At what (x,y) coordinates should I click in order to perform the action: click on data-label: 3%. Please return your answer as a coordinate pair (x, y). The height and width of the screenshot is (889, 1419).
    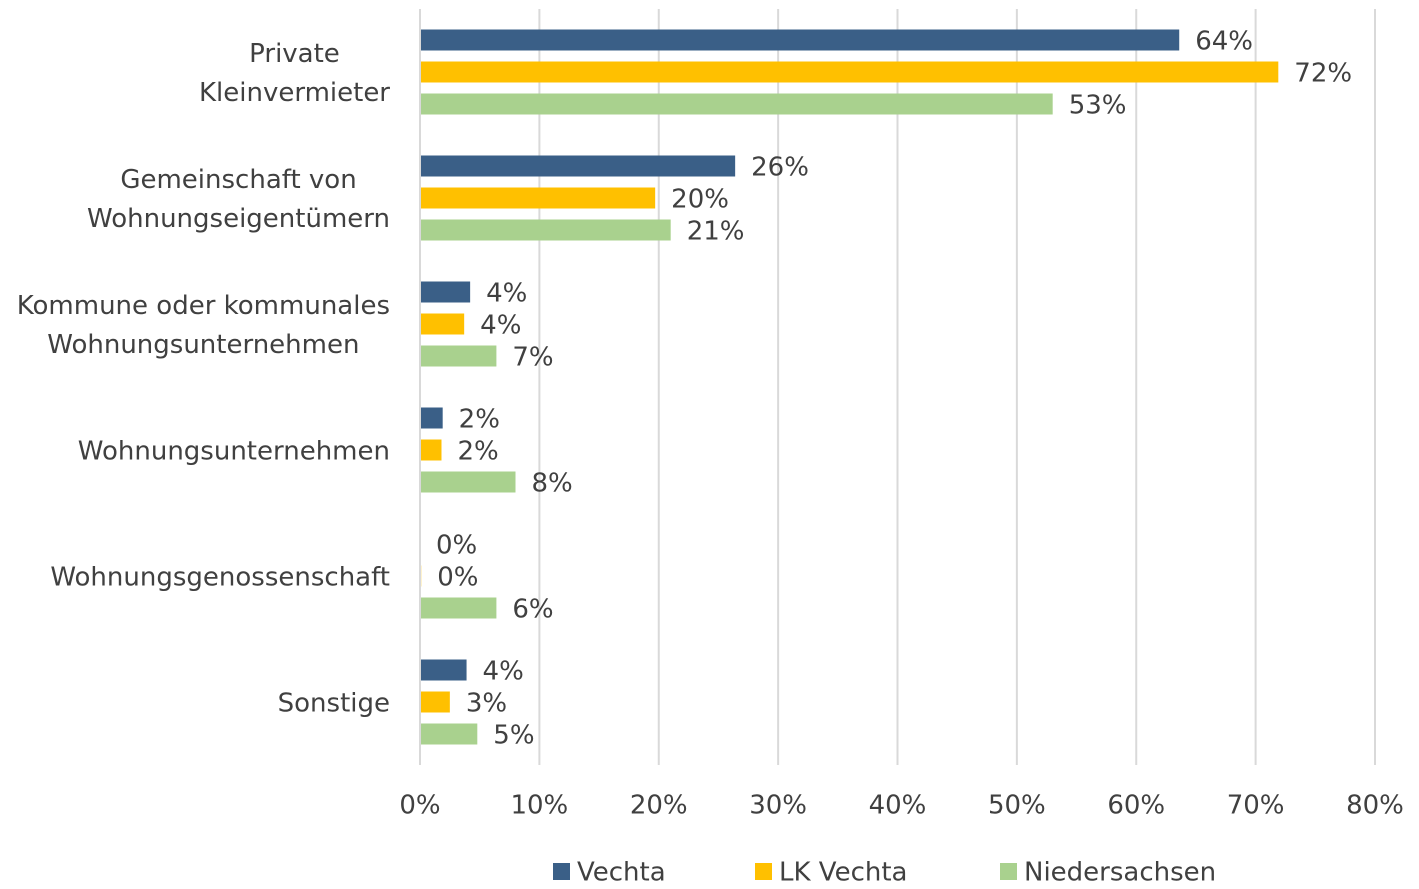
    Looking at the image, I should click on (486, 704).